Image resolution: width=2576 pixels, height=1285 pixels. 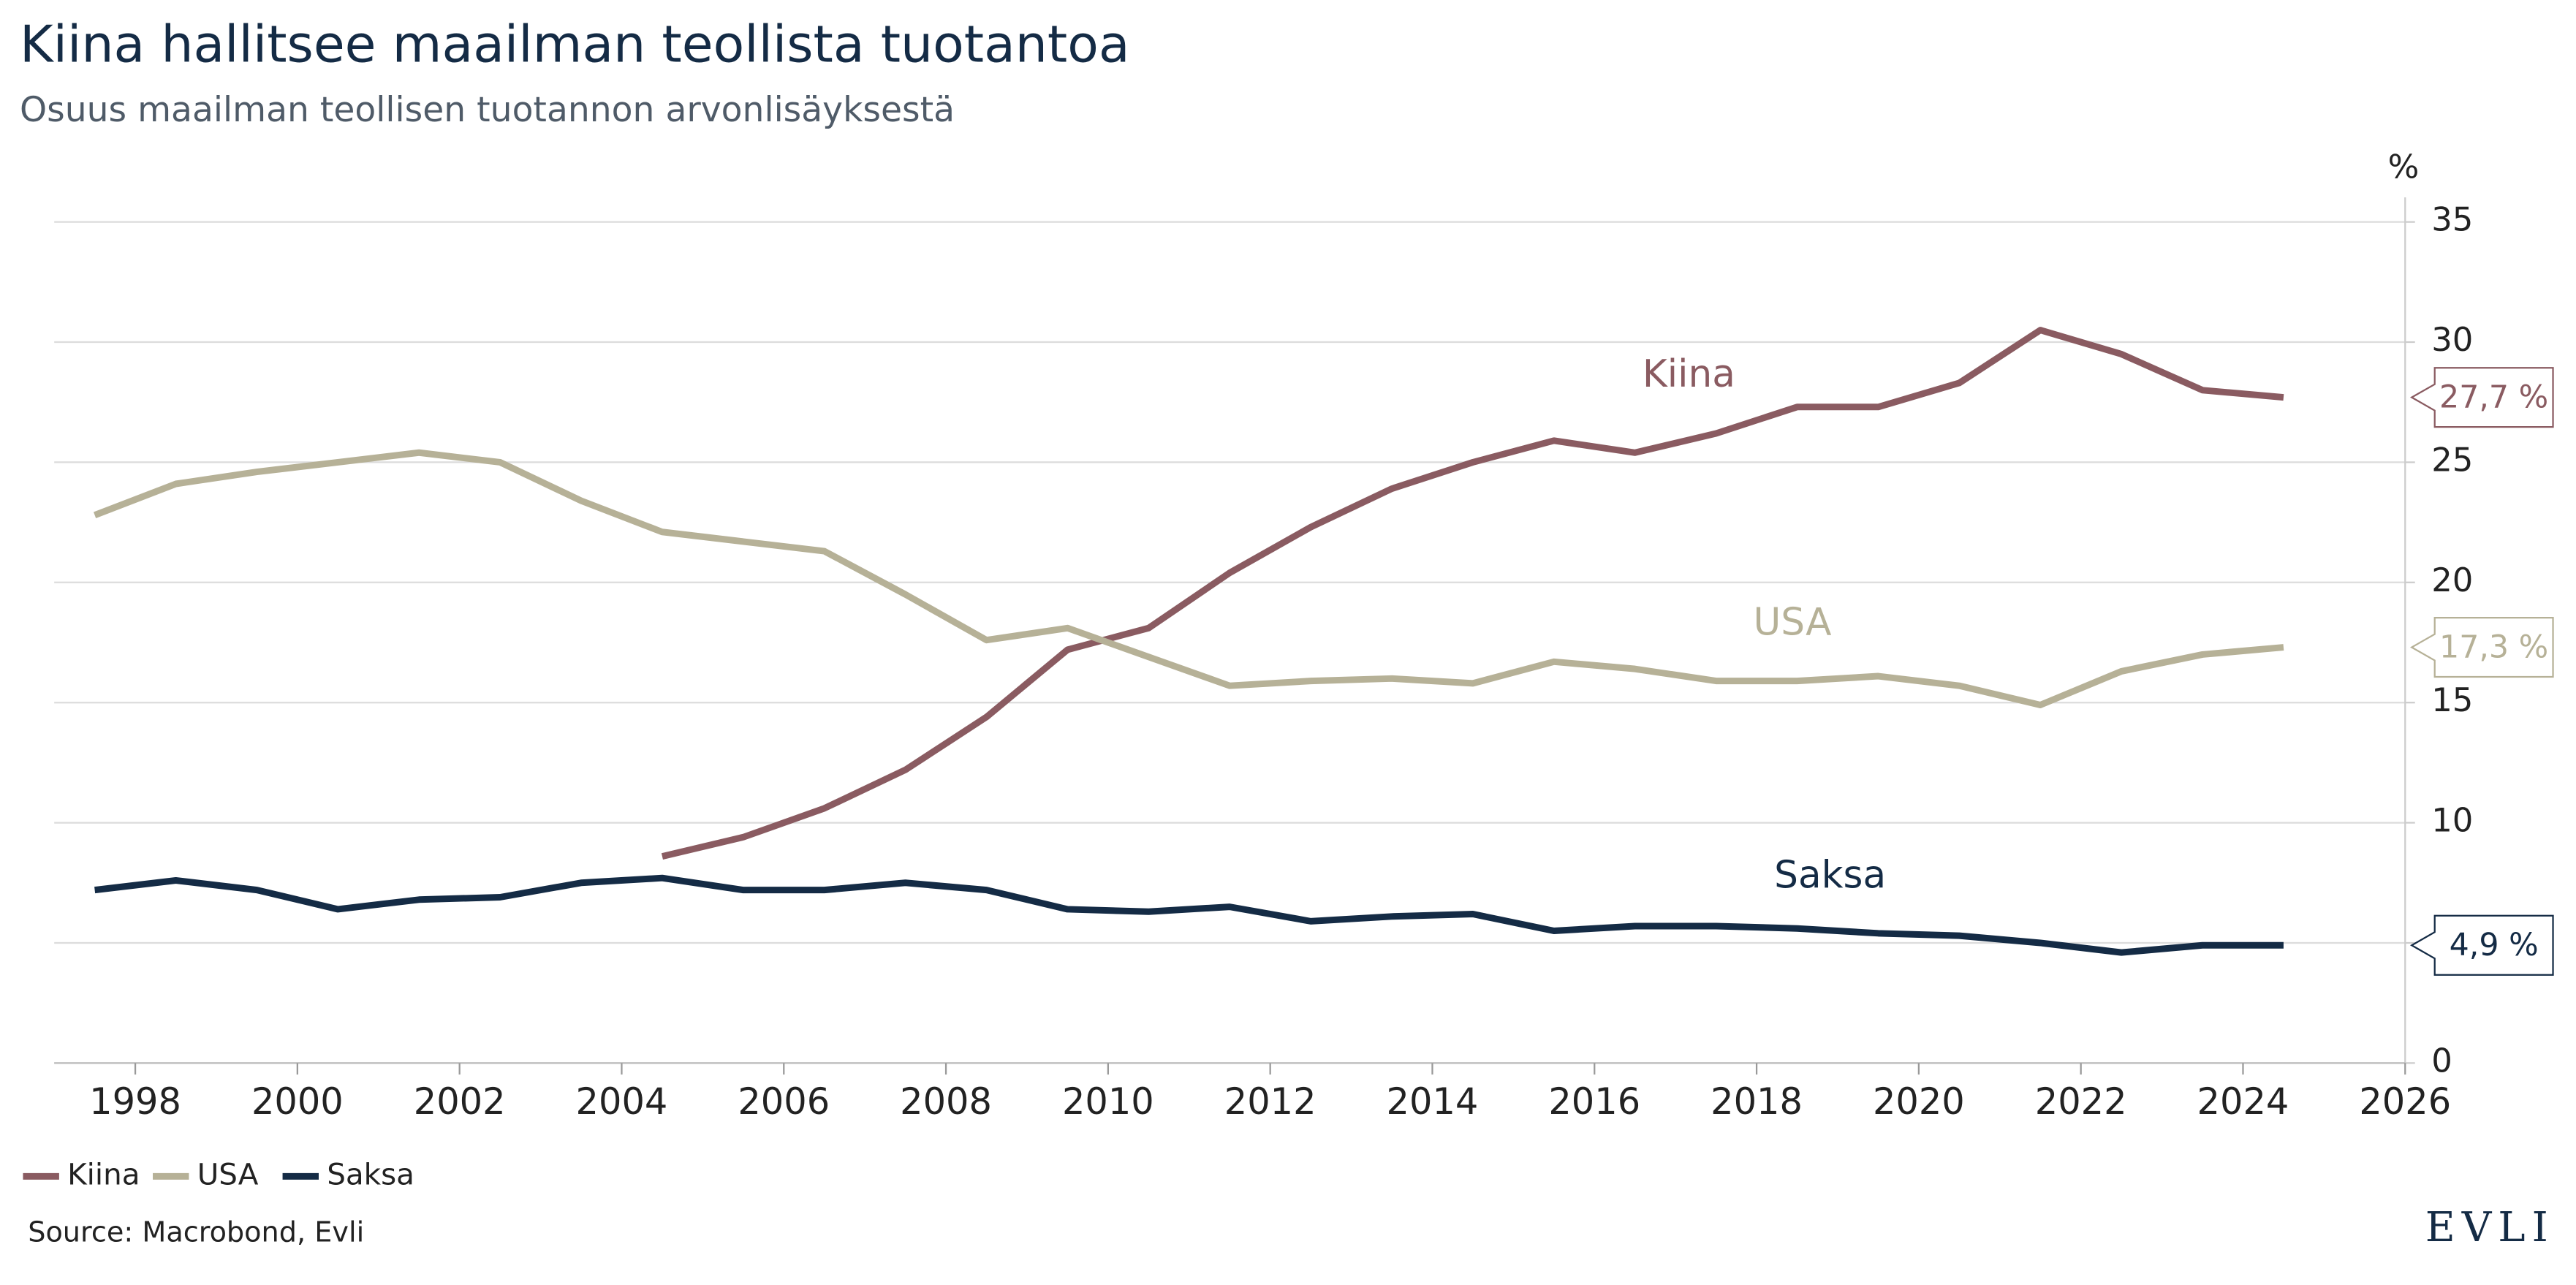 I want to click on series-label: Saksa, so click(x=1830, y=875).